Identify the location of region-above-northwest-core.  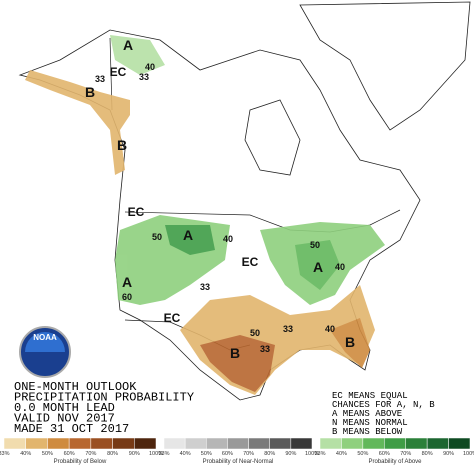
(190, 240).